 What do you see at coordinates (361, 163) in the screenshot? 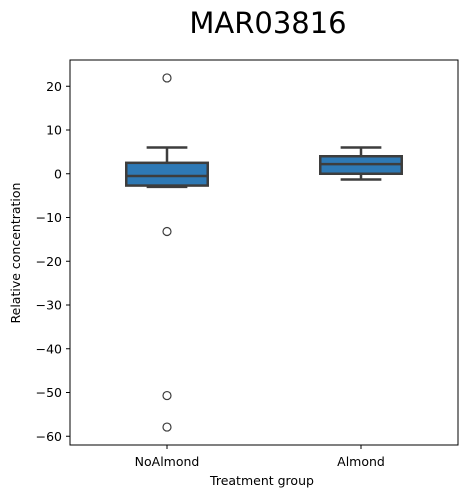
I see `box-almond` at bounding box center [361, 163].